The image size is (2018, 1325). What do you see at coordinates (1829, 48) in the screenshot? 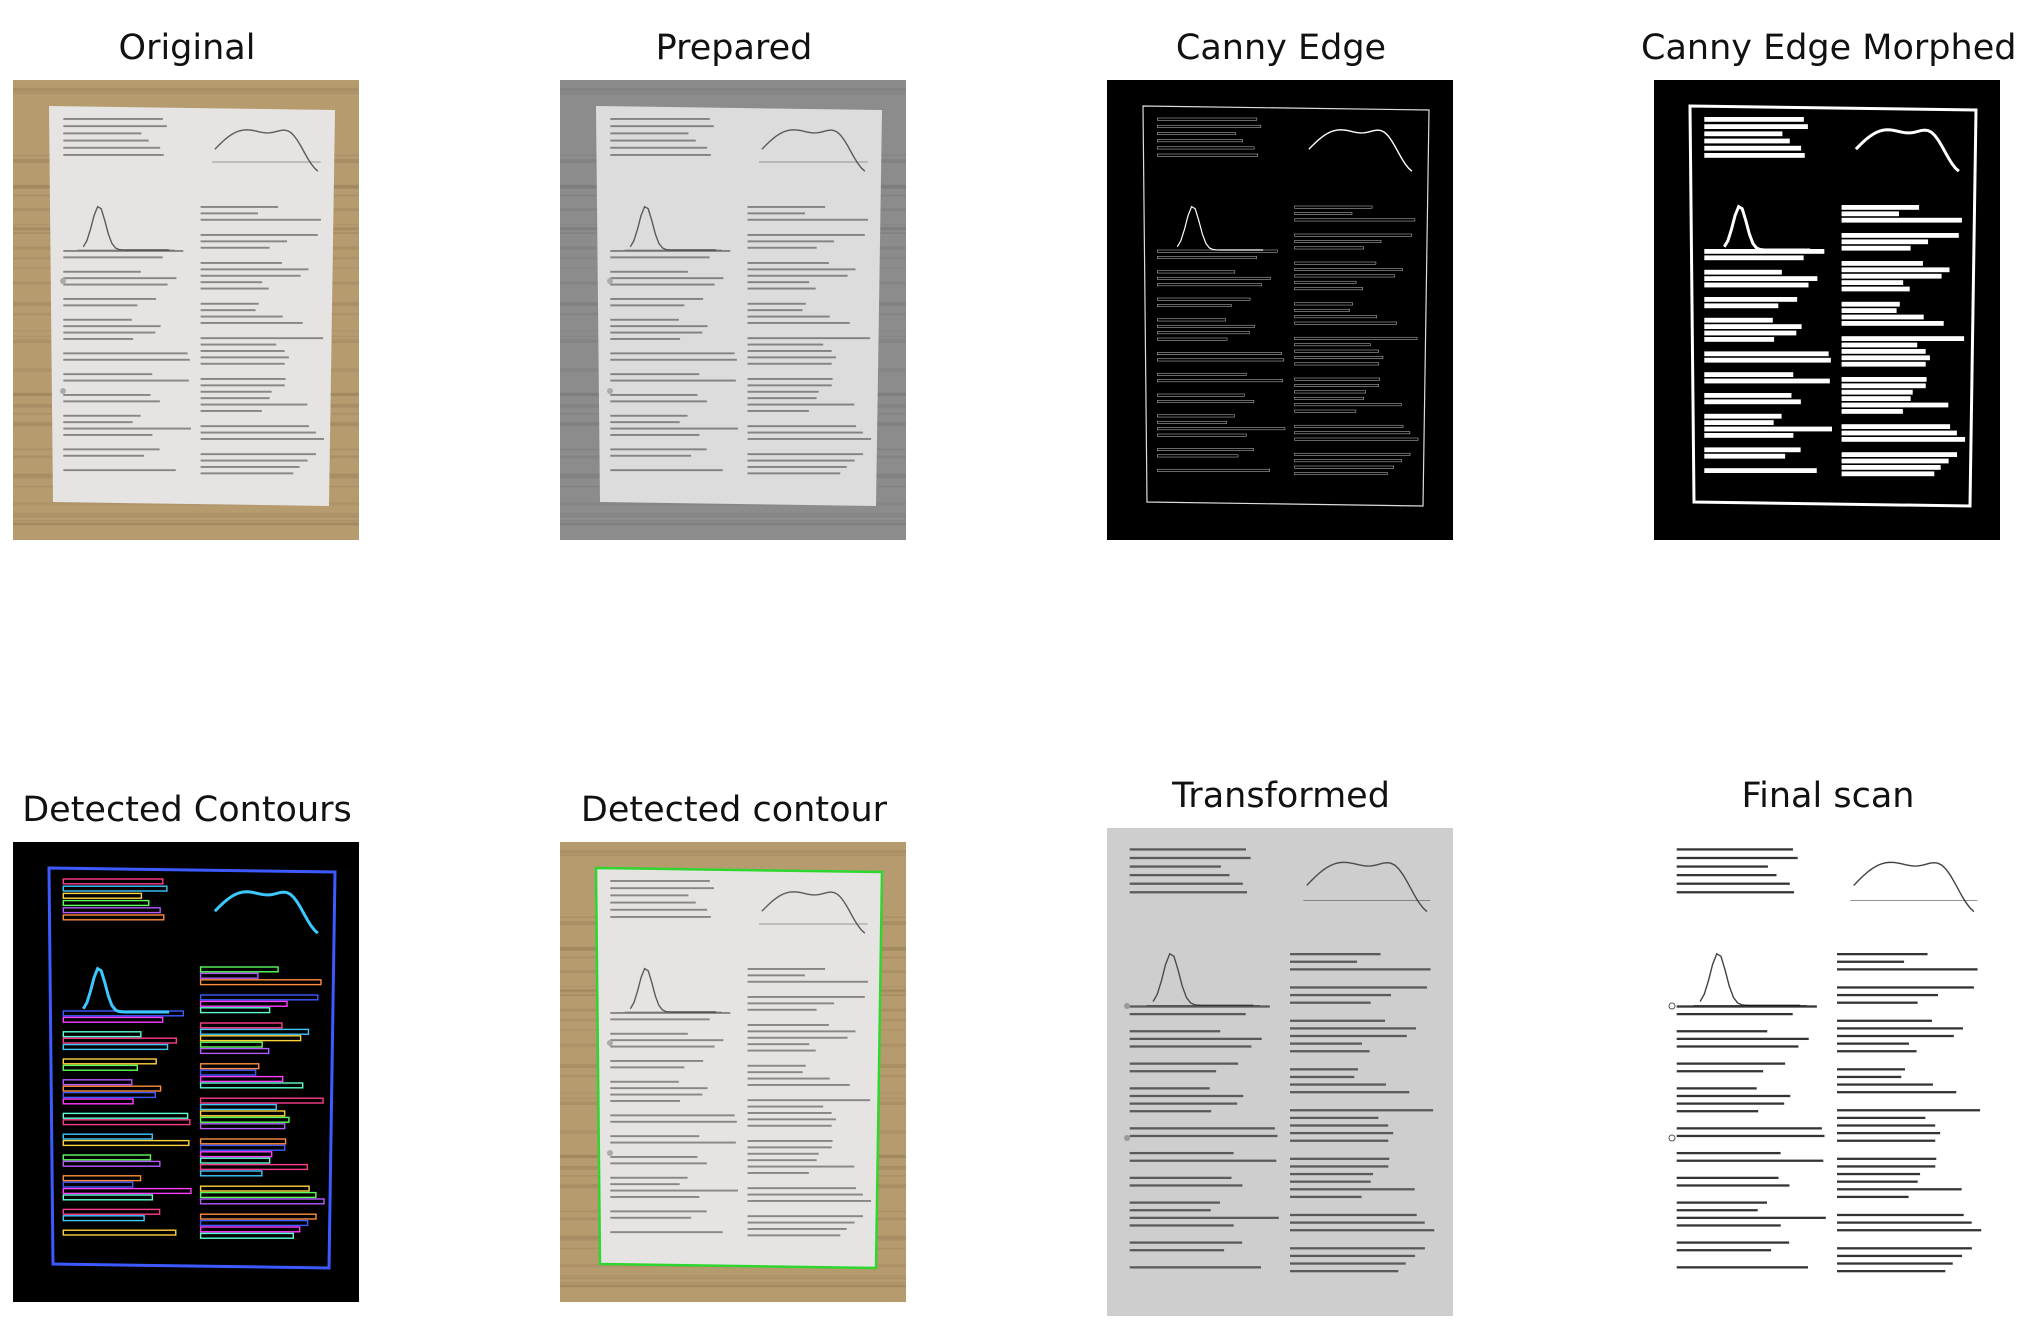
I see `panel-title: Canny Edge Morphed` at bounding box center [1829, 48].